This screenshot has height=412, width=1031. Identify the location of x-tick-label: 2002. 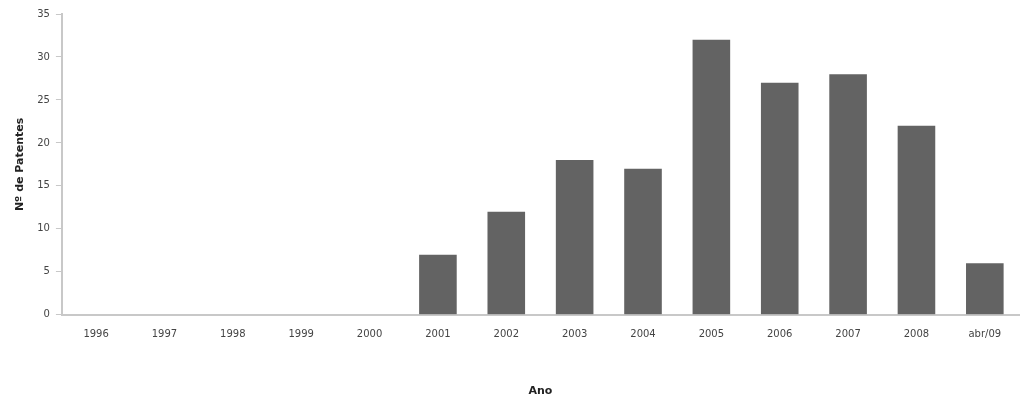
(506, 334).